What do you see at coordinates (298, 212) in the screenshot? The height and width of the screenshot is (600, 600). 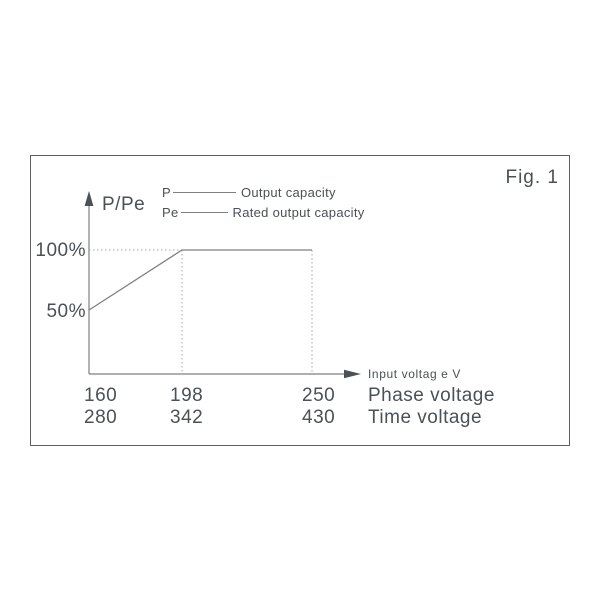 I see `legend-label: Rated output capacity` at bounding box center [298, 212].